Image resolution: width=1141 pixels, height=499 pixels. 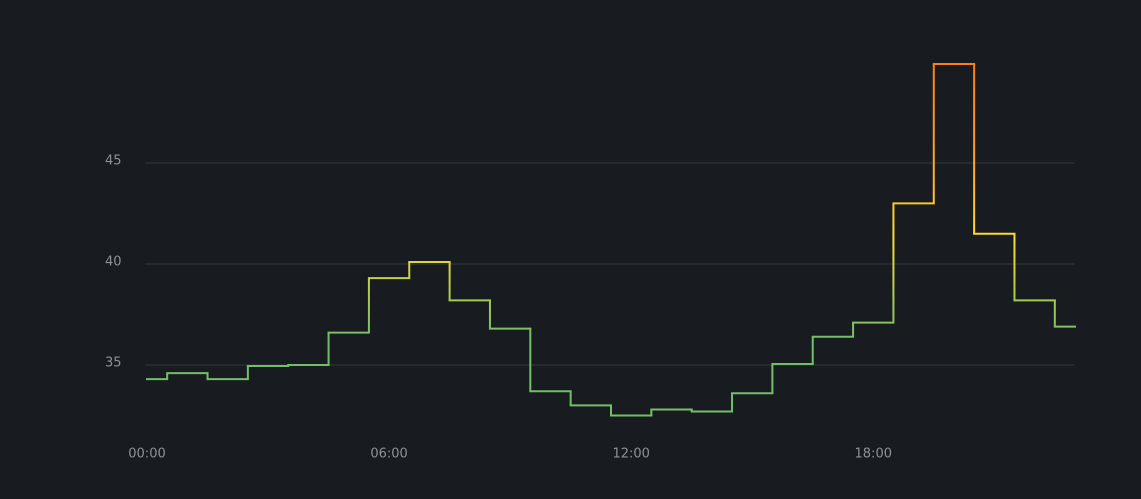 What do you see at coordinates (630, 454) in the screenshot?
I see `x-tick-label: 12:00` at bounding box center [630, 454].